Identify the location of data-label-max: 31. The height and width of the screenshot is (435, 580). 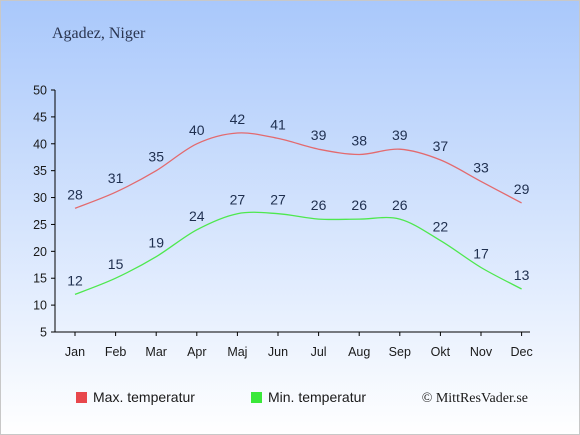
(116, 178).